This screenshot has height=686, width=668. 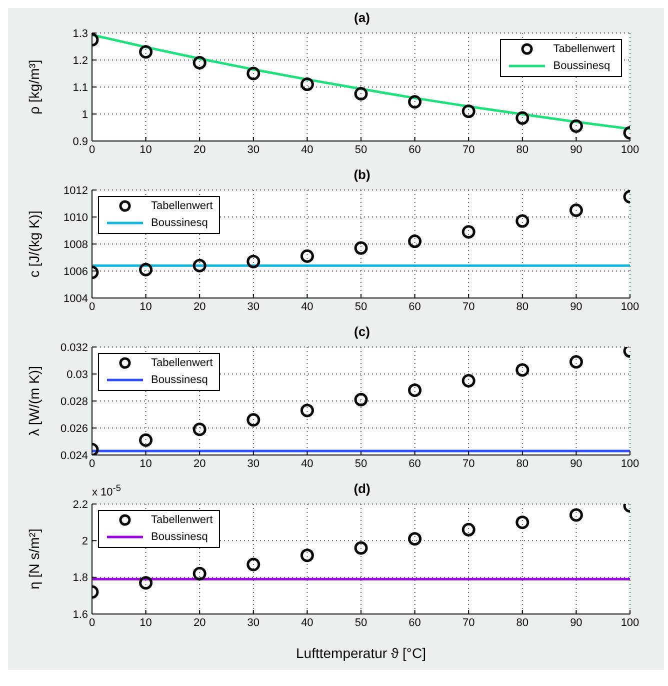 What do you see at coordinates (76, 190) in the screenshot?
I see `y-tick-label: 1012` at bounding box center [76, 190].